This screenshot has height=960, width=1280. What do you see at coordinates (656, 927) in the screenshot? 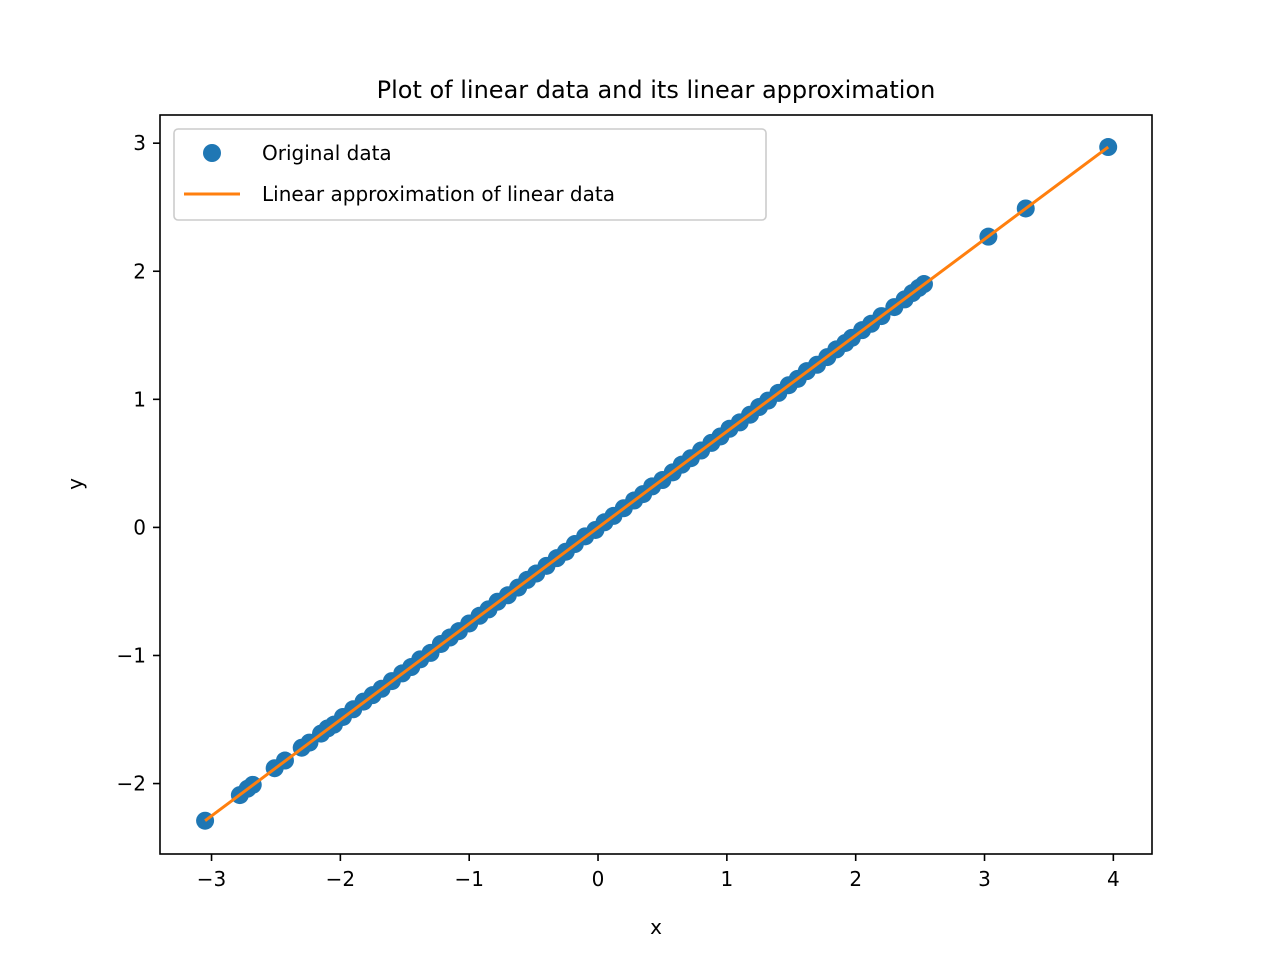
I see `x-axis-label: x` at bounding box center [656, 927].